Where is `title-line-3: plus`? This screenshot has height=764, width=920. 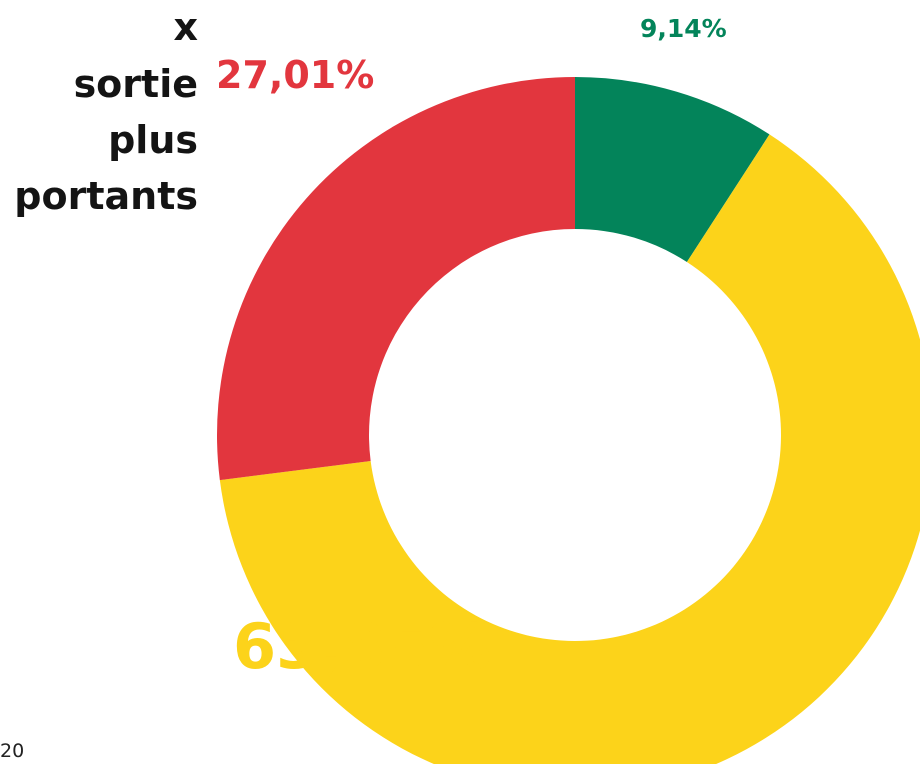
title-line-3: plus is located at coordinates (153, 140).